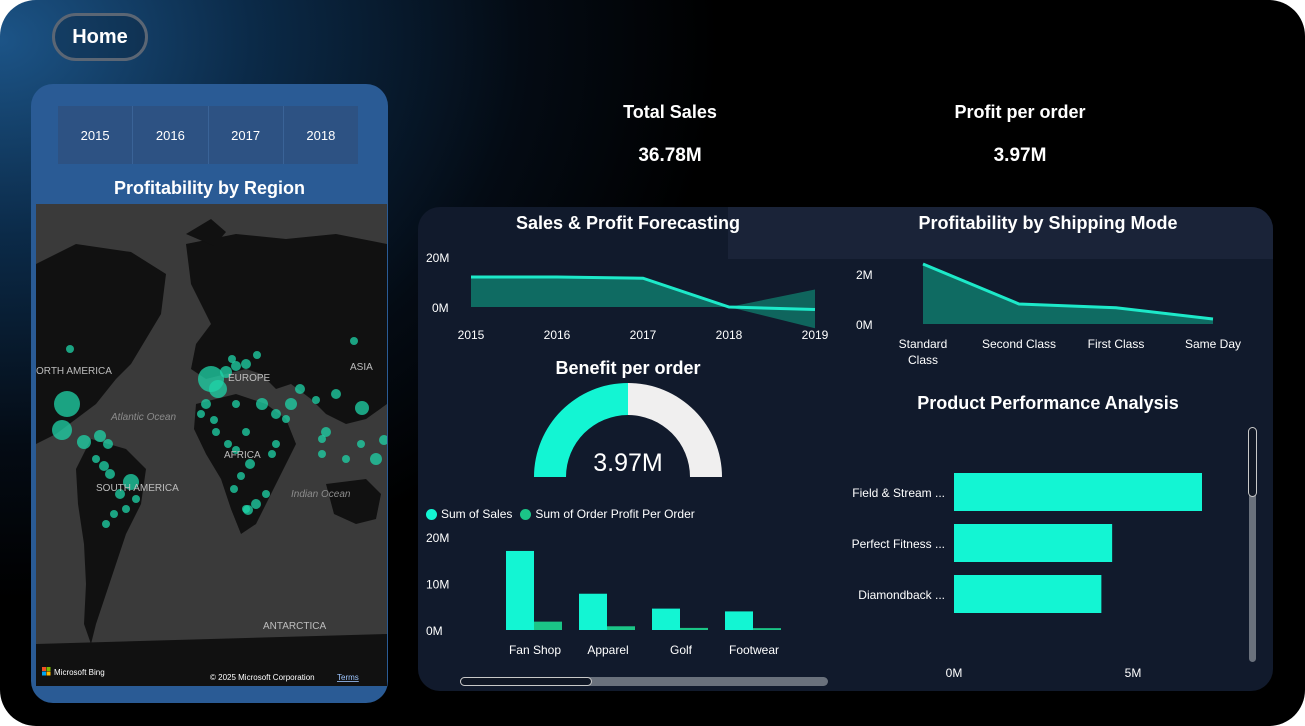 The width and height of the screenshot is (1305, 726). Describe the element at coordinates (100, 37) in the screenshot. I see `home-button: Home` at that location.